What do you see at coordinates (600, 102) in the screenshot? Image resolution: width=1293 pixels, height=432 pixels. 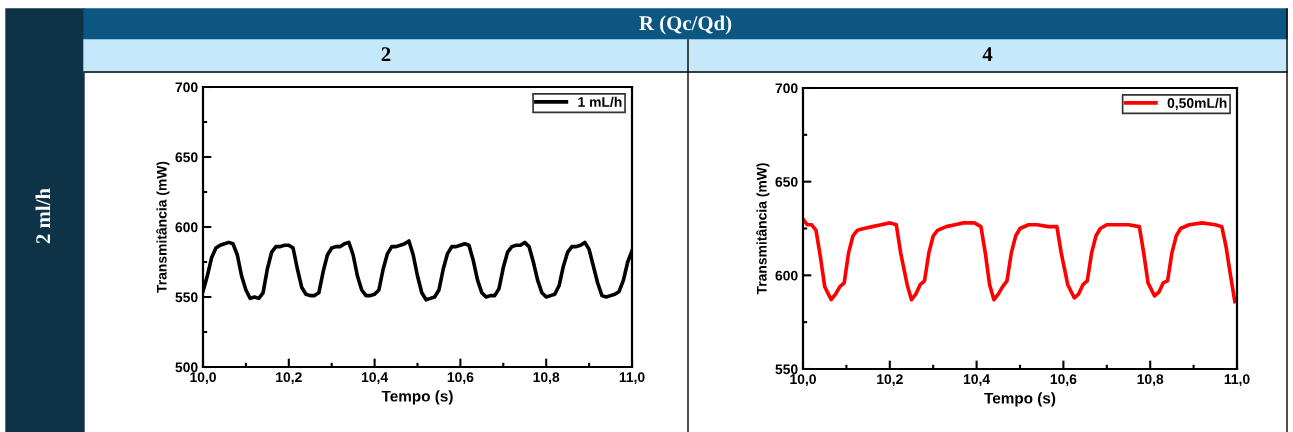 I see `legend-label: 1 mL/h` at bounding box center [600, 102].